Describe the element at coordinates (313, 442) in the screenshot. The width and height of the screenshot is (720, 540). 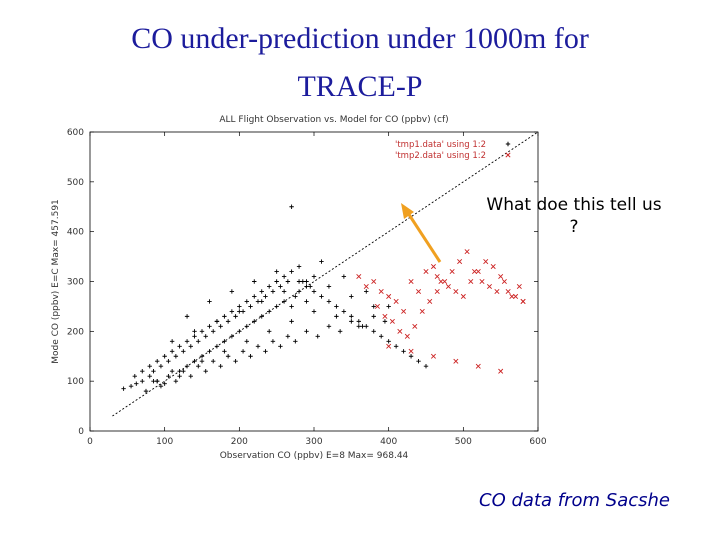
I see `x-tick-label: 300` at that location.